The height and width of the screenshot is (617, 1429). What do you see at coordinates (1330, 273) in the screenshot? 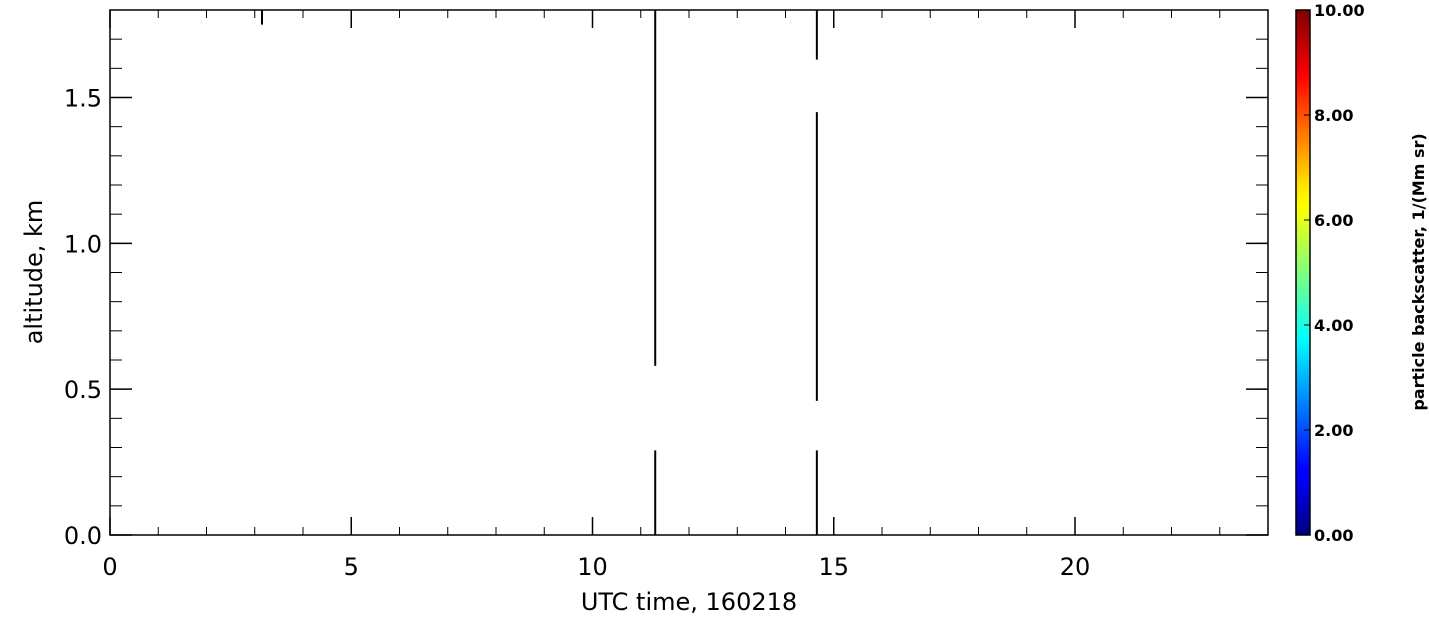
I see `colorbar: 0.00 2.00 4.00 6.00 8.00 10.00` at bounding box center [1330, 273].